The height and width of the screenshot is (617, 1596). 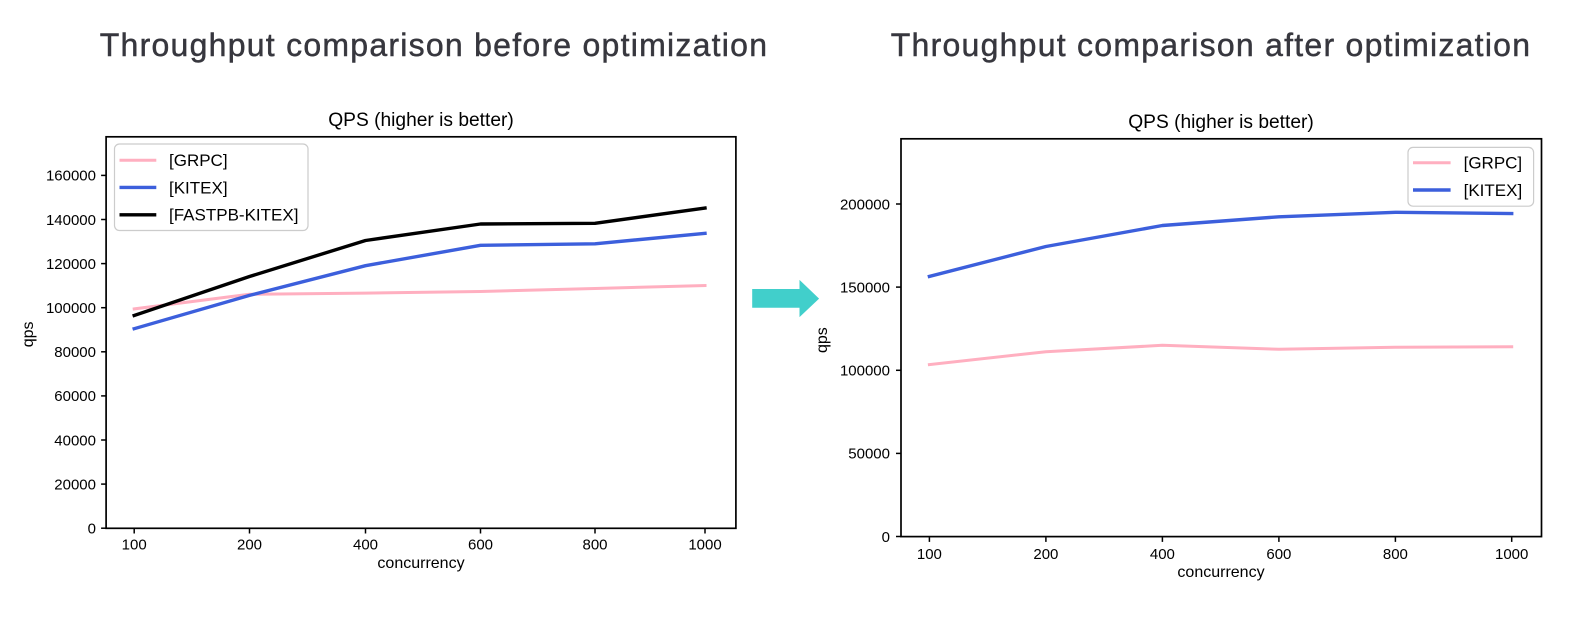 I want to click on svg-text:Throughput comparison after op: Throughput comparison after optimization, so click(x=1211, y=45).